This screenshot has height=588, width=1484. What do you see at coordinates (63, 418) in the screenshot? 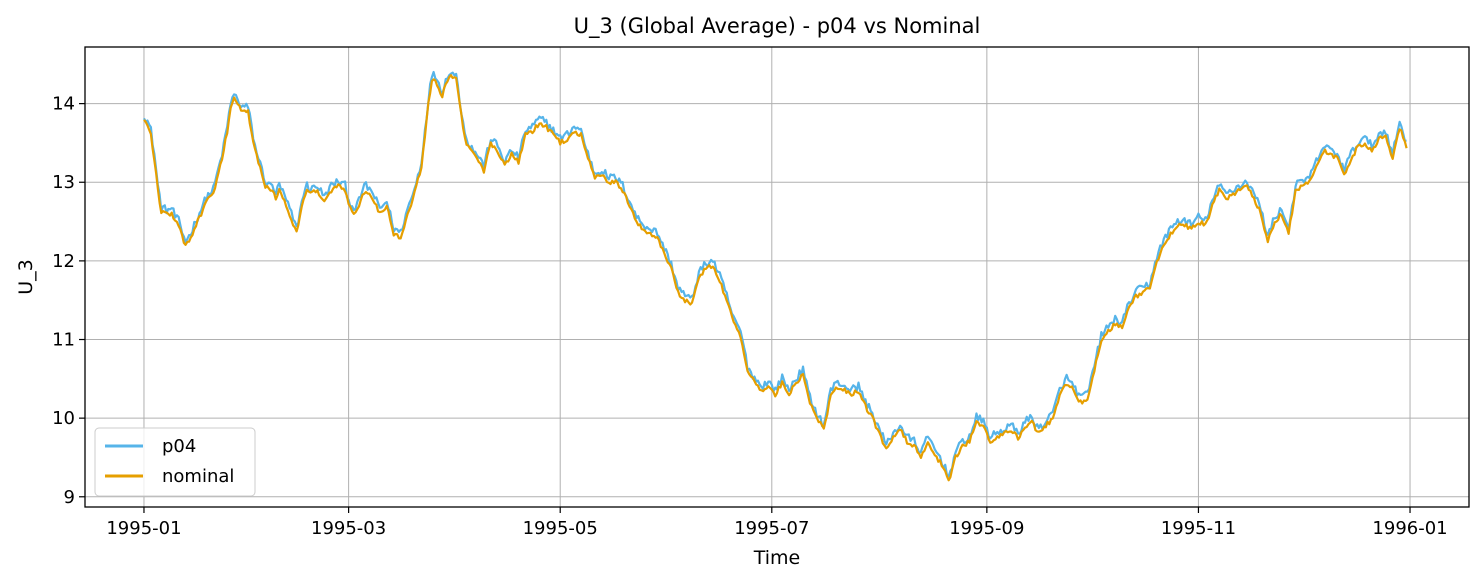
I see `y-tick-label: 10` at bounding box center [63, 418].